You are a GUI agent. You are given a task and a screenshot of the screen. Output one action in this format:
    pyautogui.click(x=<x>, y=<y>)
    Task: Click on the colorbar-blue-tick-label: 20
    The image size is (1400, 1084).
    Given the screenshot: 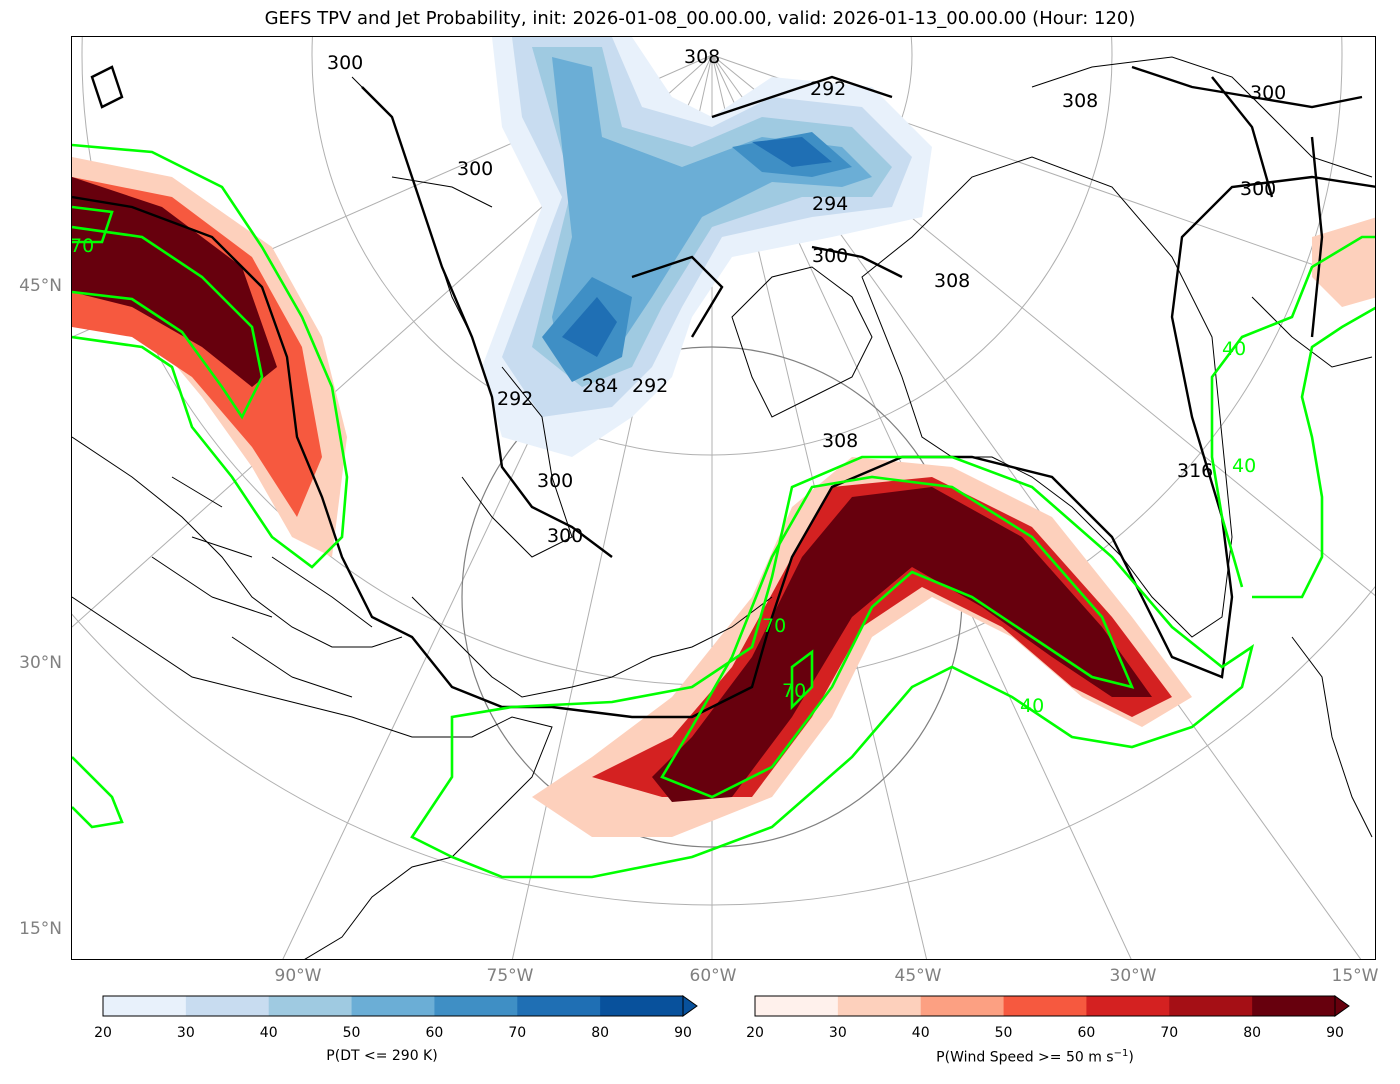 What is the action you would take?
    pyautogui.click(x=103, y=1033)
    